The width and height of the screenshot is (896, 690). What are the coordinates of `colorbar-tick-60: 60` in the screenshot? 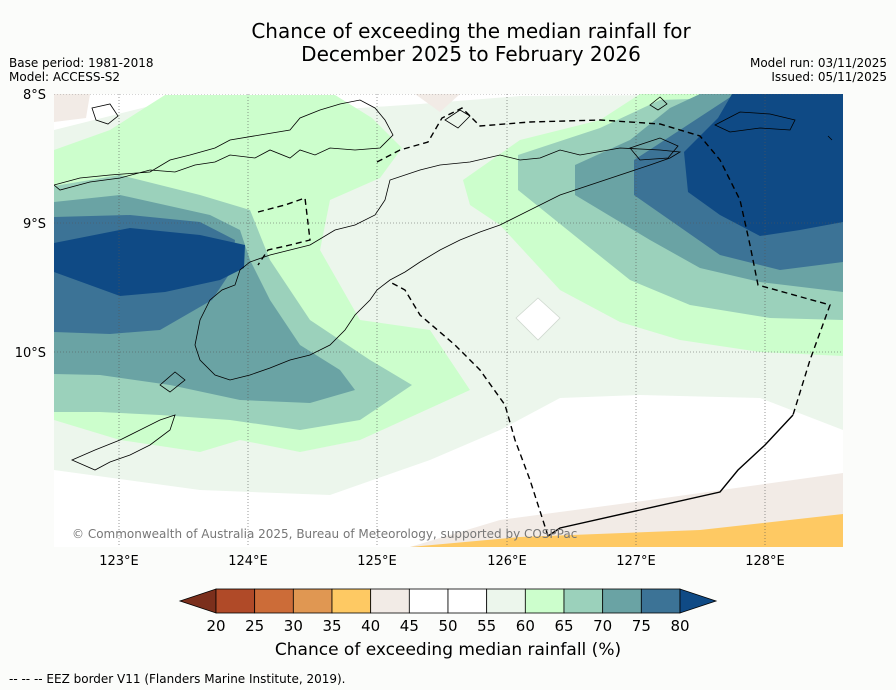 It's located at (525, 626).